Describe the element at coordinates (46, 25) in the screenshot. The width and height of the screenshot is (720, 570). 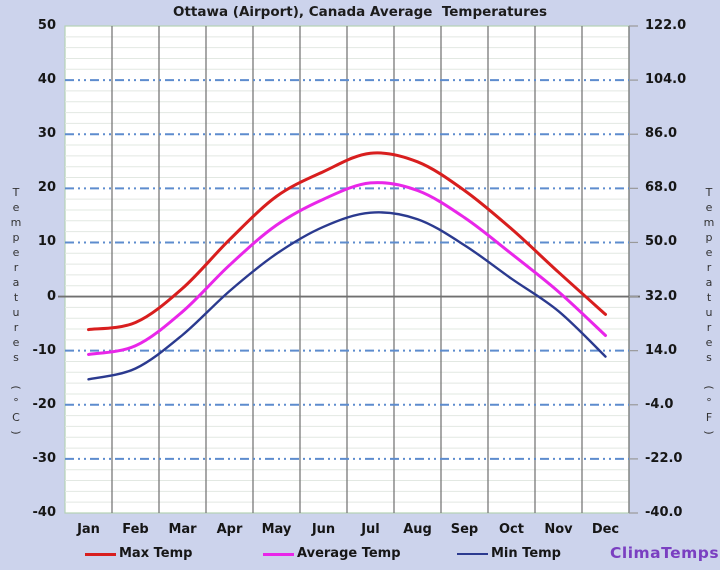
I see `left-tick-label: 50` at that location.